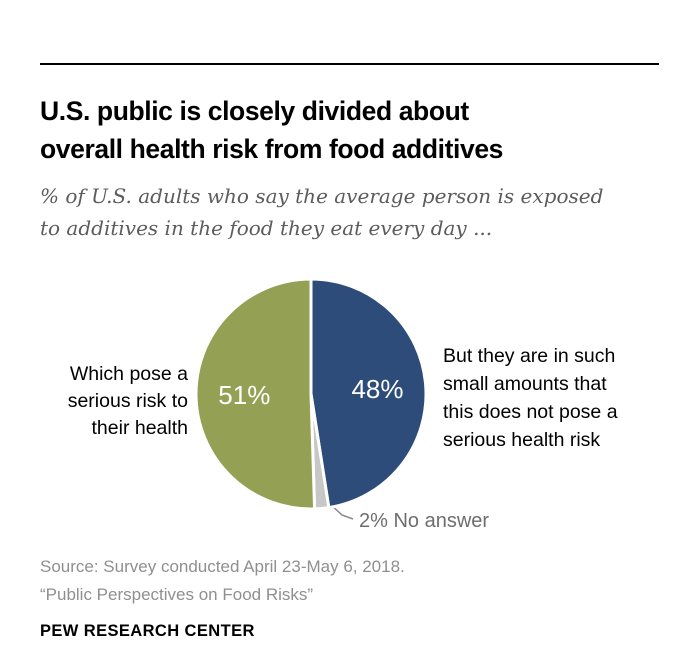  Describe the element at coordinates (244, 395) in the screenshot. I see `pie-value-label-serious-risk: 51%` at that location.